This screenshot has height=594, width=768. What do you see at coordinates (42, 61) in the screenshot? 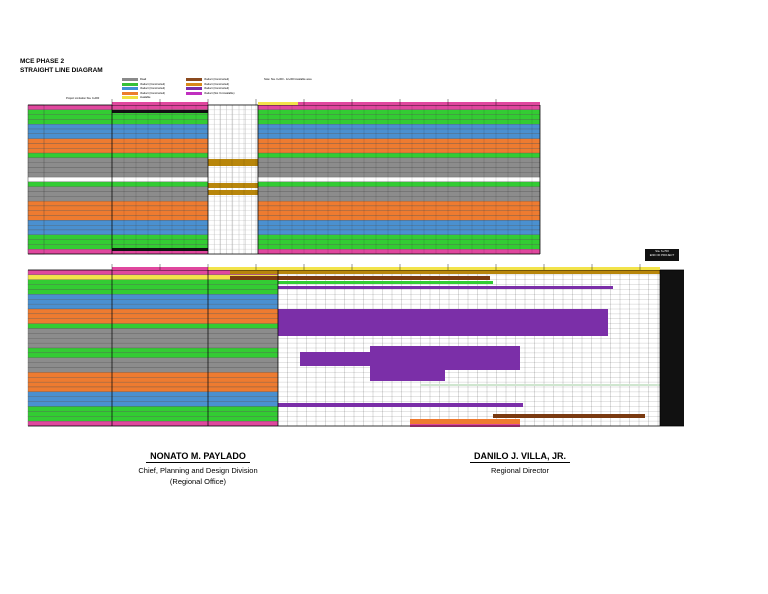
I see `document-title-line1: MCE PHASE 2` at bounding box center [42, 61].